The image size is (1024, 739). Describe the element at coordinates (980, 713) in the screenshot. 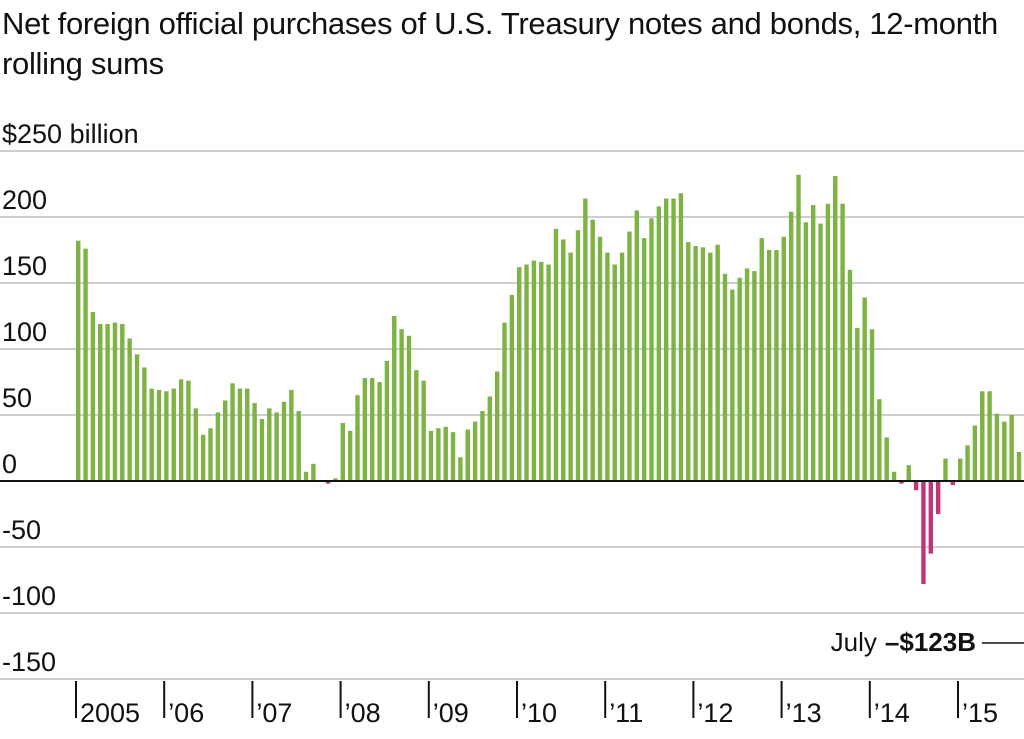

I see `x-tick-label: ’15` at that location.